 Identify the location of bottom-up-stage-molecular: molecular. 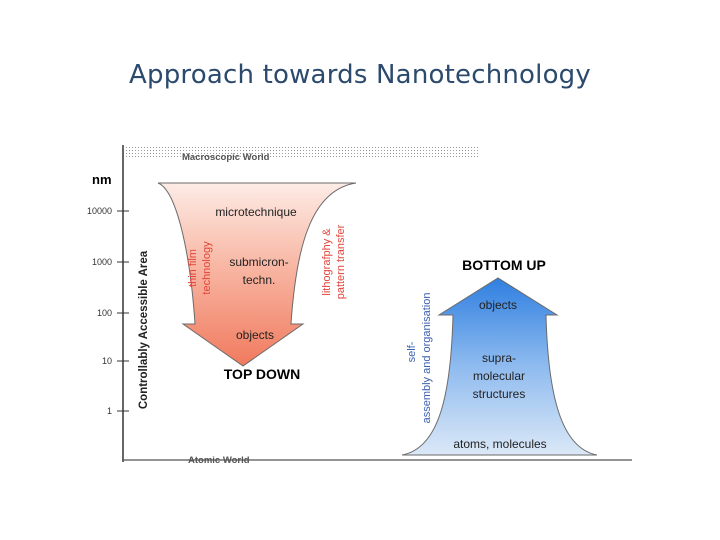
(499, 376).